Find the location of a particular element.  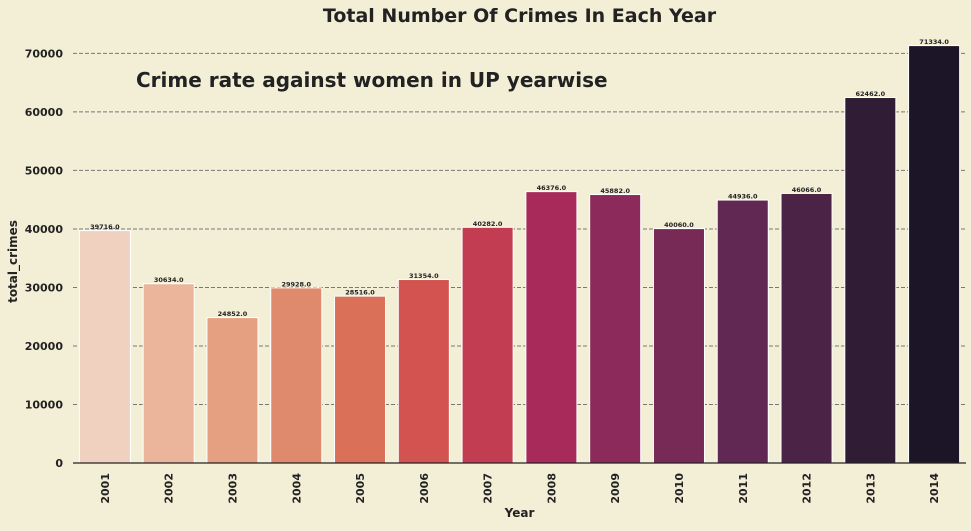

data-label-2009: 45882.0 is located at coordinates (615, 191).